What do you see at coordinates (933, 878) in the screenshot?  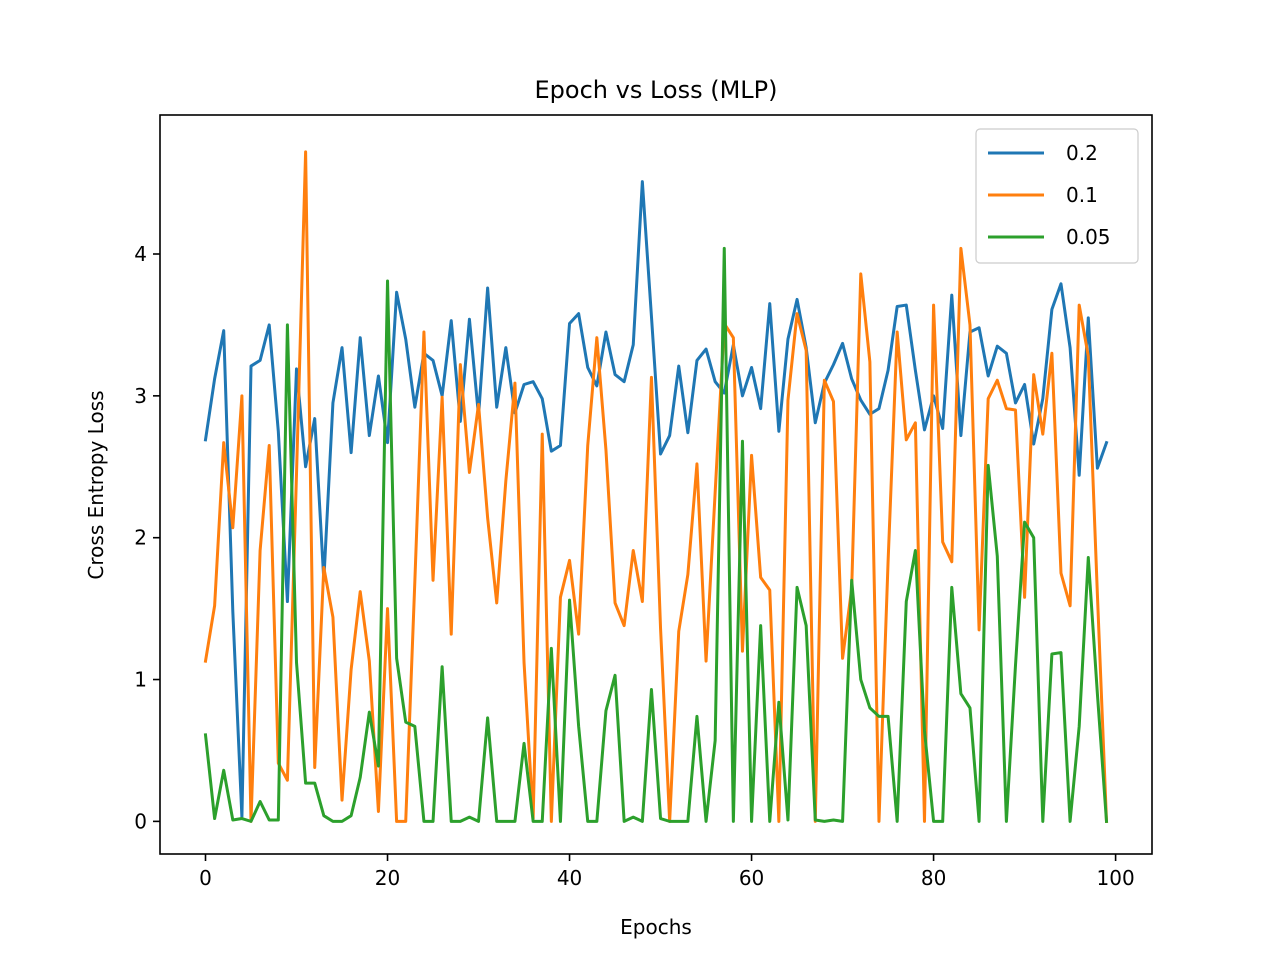 I see `x-tick-label: 80` at bounding box center [933, 878].